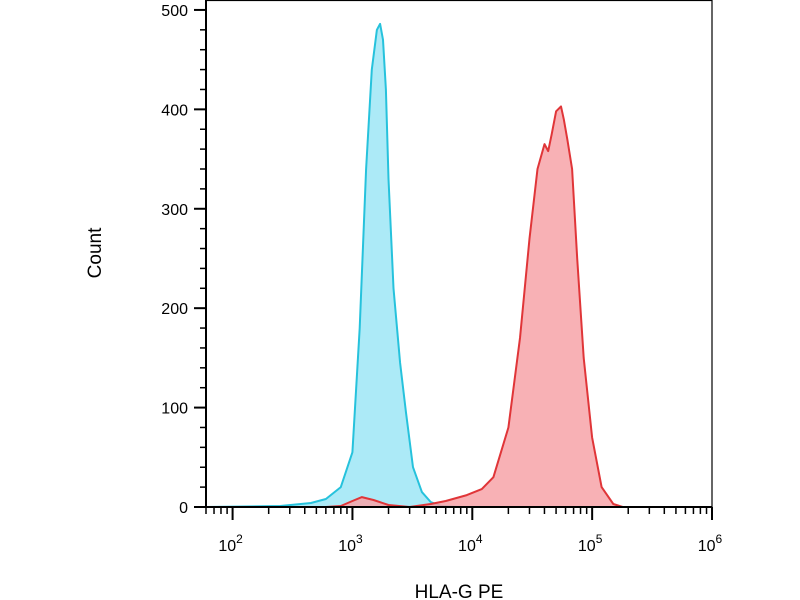 Image resolution: width=800 pixels, height=600 pixels. Describe the element at coordinates (174, 409) in the screenshot. I see `y-tick-label: 100` at that location.